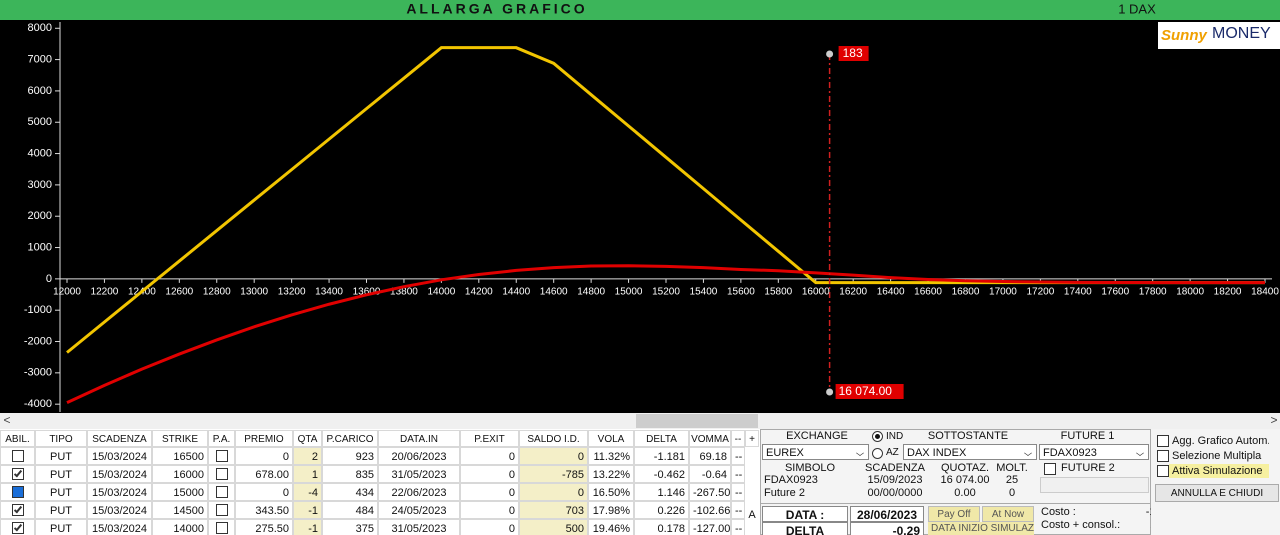 This screenshot has height=535, width=1280. I want to click on x-tick-label: 14600, so click(554, 292).